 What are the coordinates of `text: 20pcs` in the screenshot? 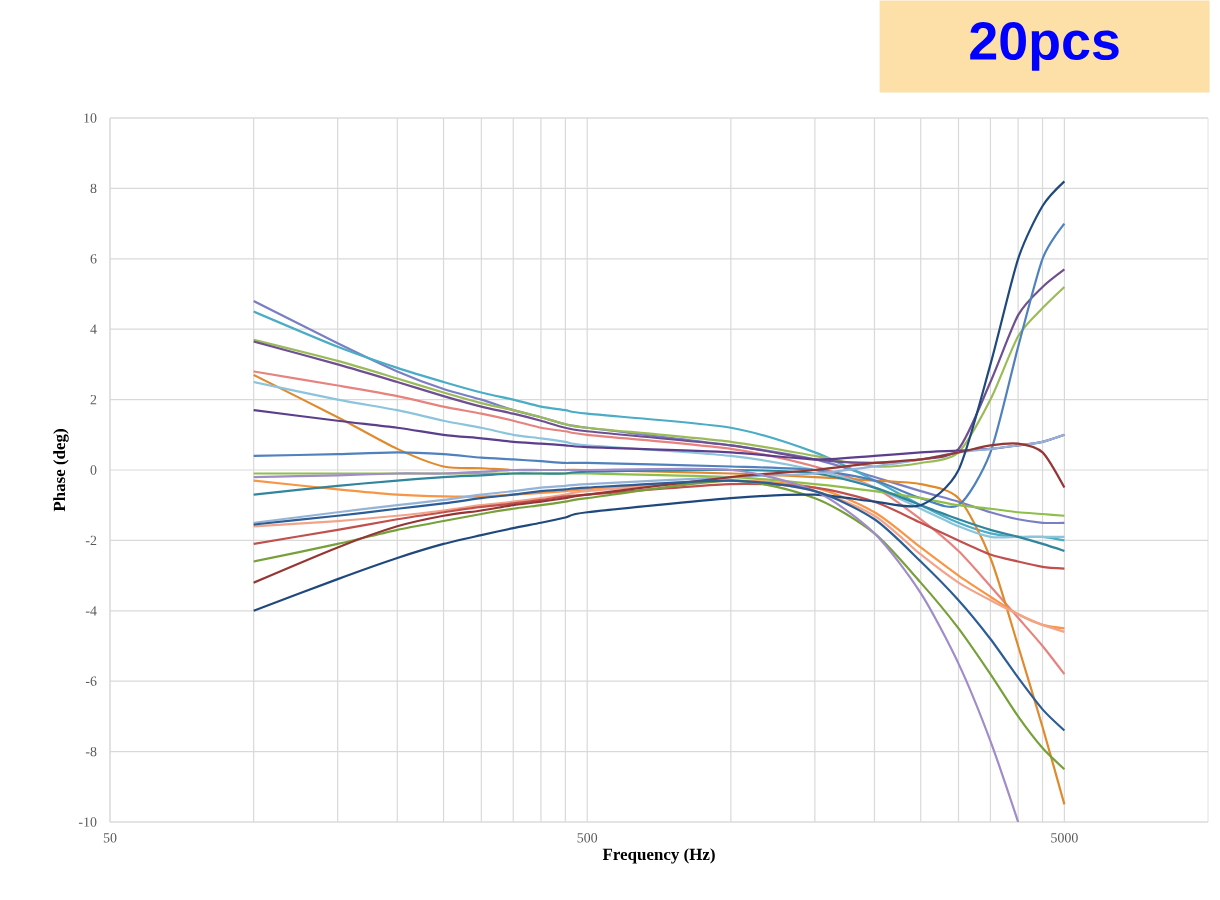 It's located at (1044, 46).